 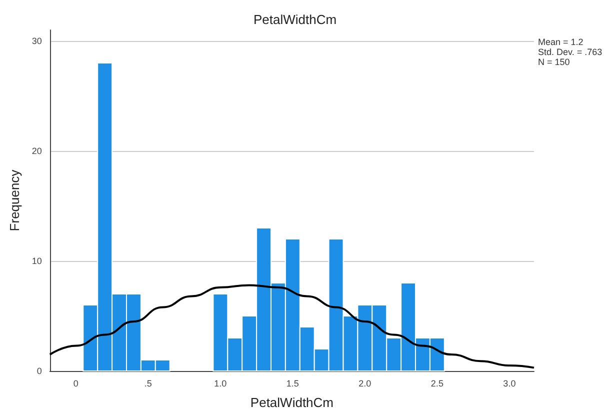 What do you see at coordinates (292, 402) in the screenshot?
I see `x-axis-title: PetalWidthCm` at bounding box center [292, 402].